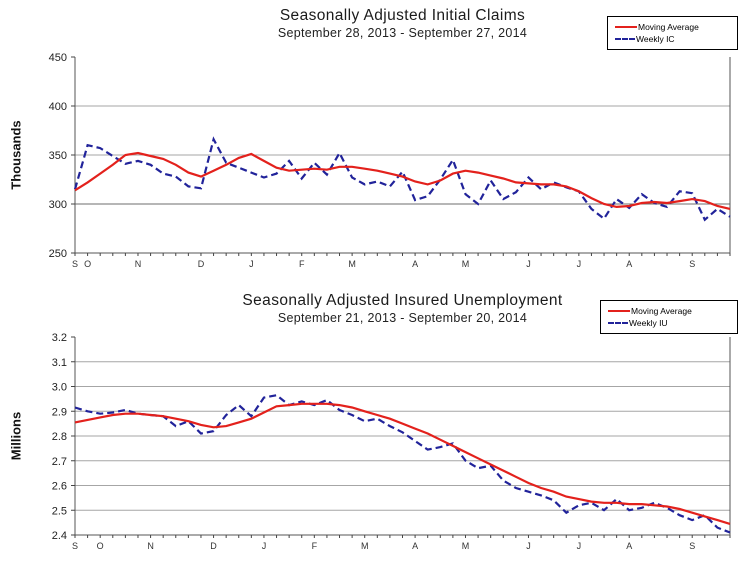 The width and height of the screenshot is (738, 575). What do you see at coordinates (58, 205) in the screenshot?
I see `y-tick-label: 300` at bounding box center [58, 205].